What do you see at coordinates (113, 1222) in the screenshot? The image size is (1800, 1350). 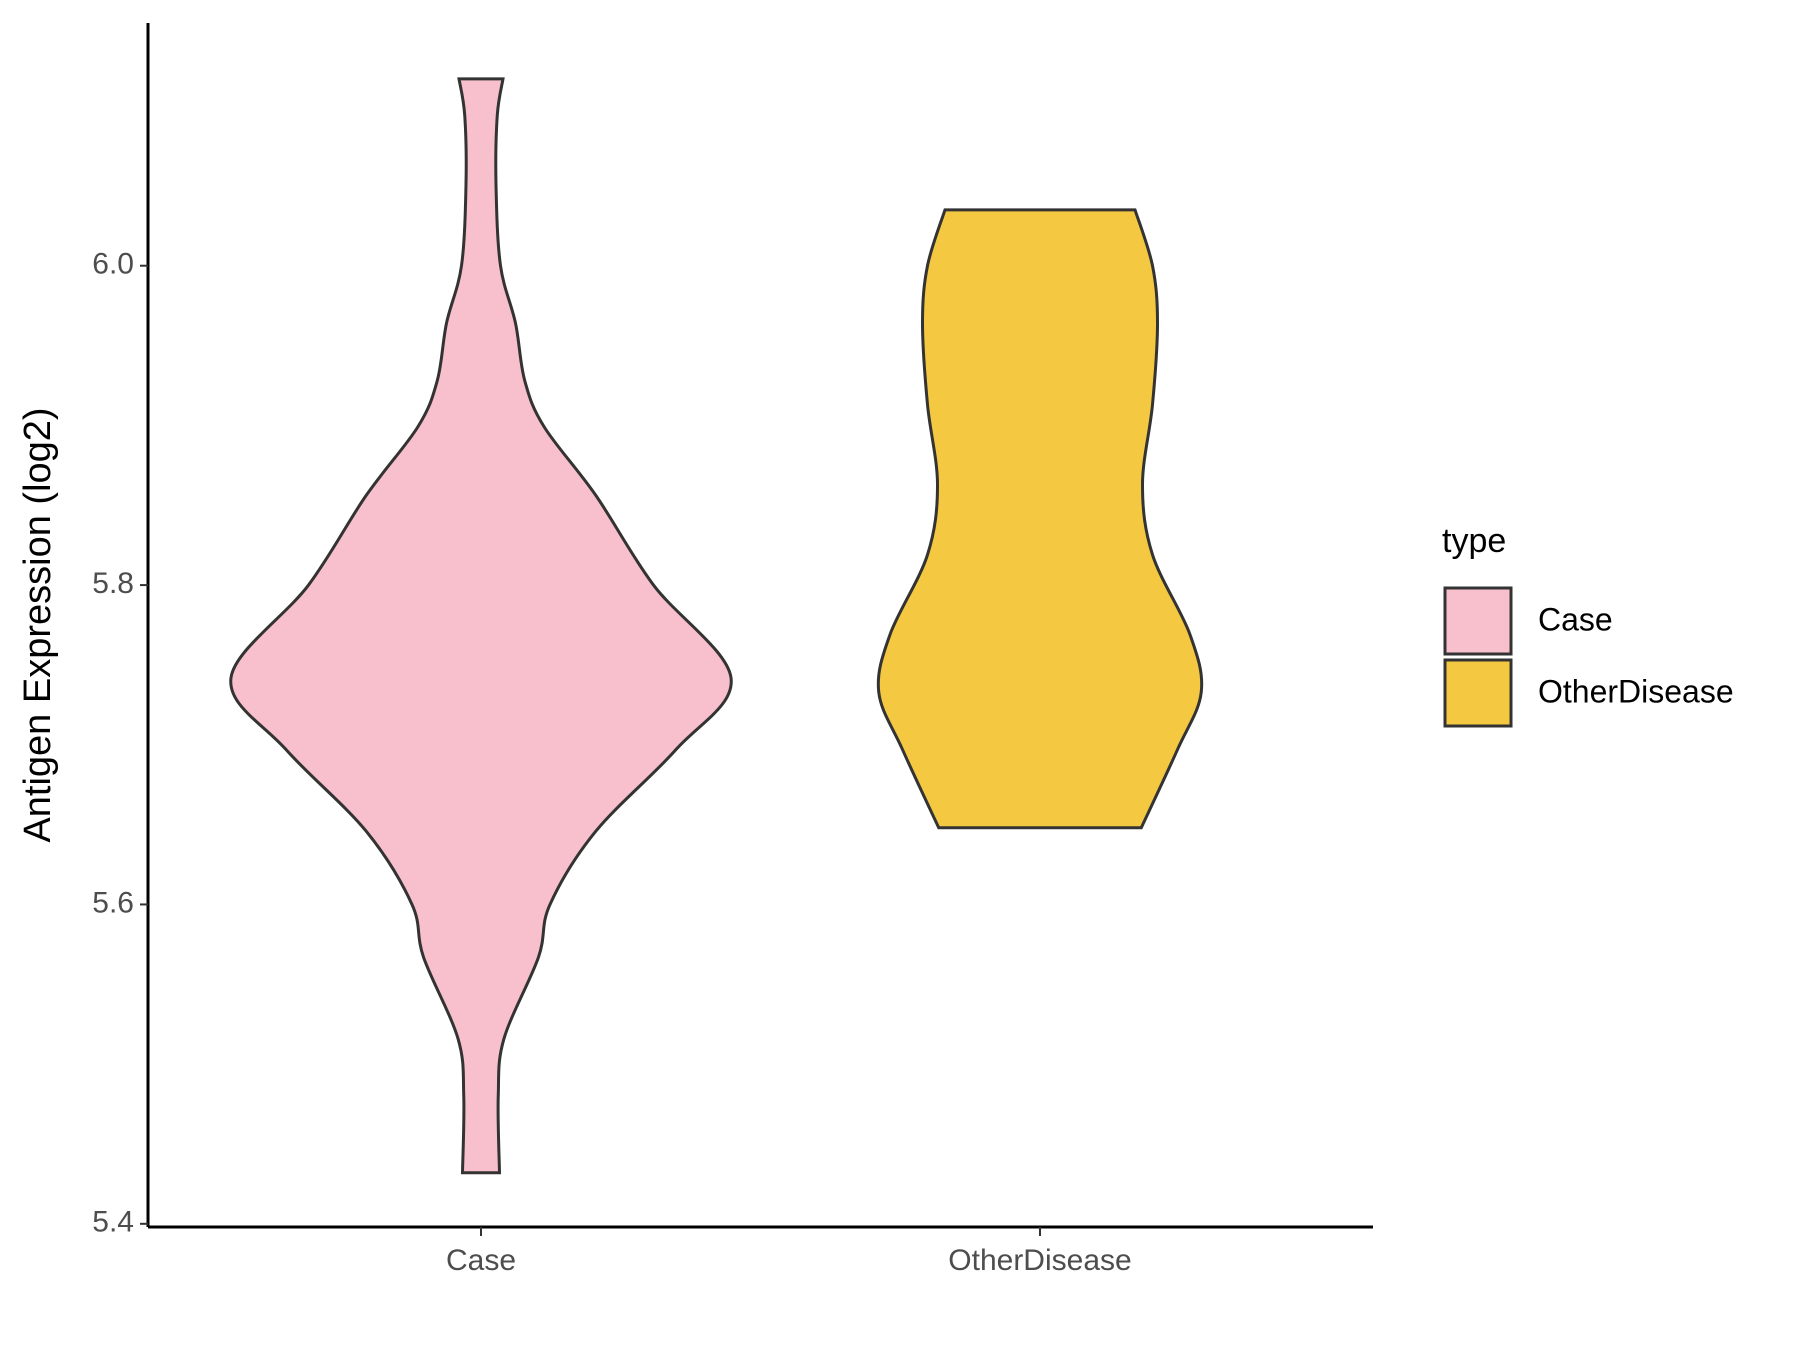 I see `y-tick-label: 5.4` at bounding box center [113, 1222].